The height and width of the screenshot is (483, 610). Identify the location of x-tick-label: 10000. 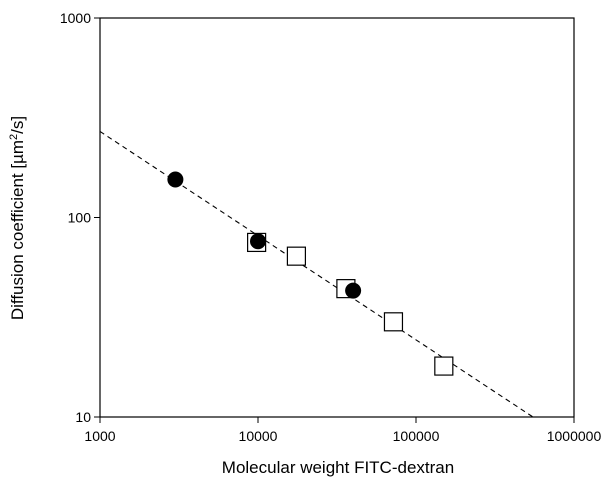
(258, 436).